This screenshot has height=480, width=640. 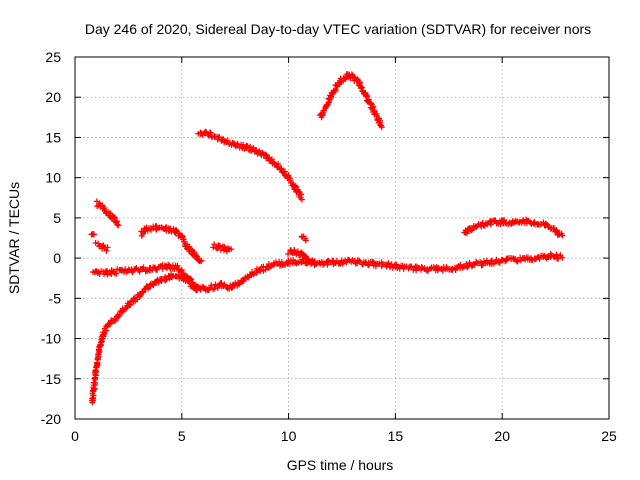 I want to click on y-tick-label: -5, so click(x=55, y=298).